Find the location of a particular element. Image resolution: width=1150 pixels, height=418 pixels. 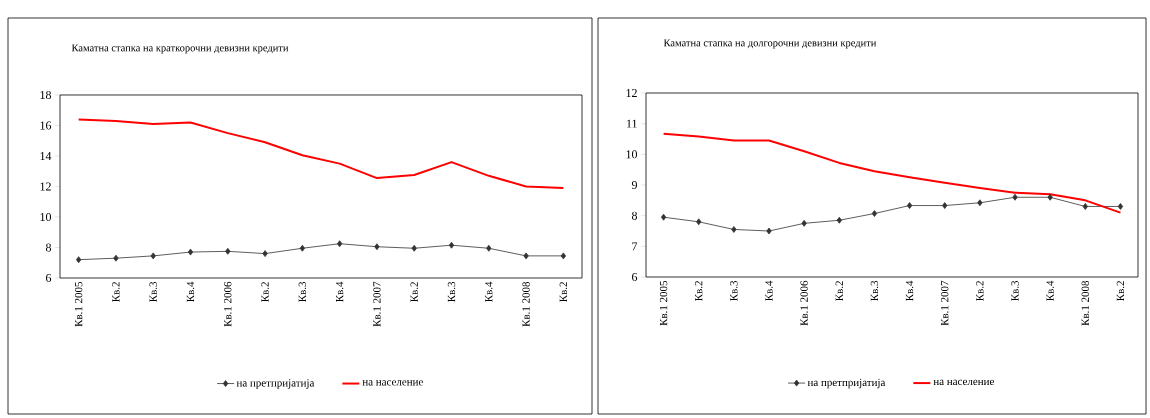

y-tick-label: 7 is located at coordinates (635, 246).